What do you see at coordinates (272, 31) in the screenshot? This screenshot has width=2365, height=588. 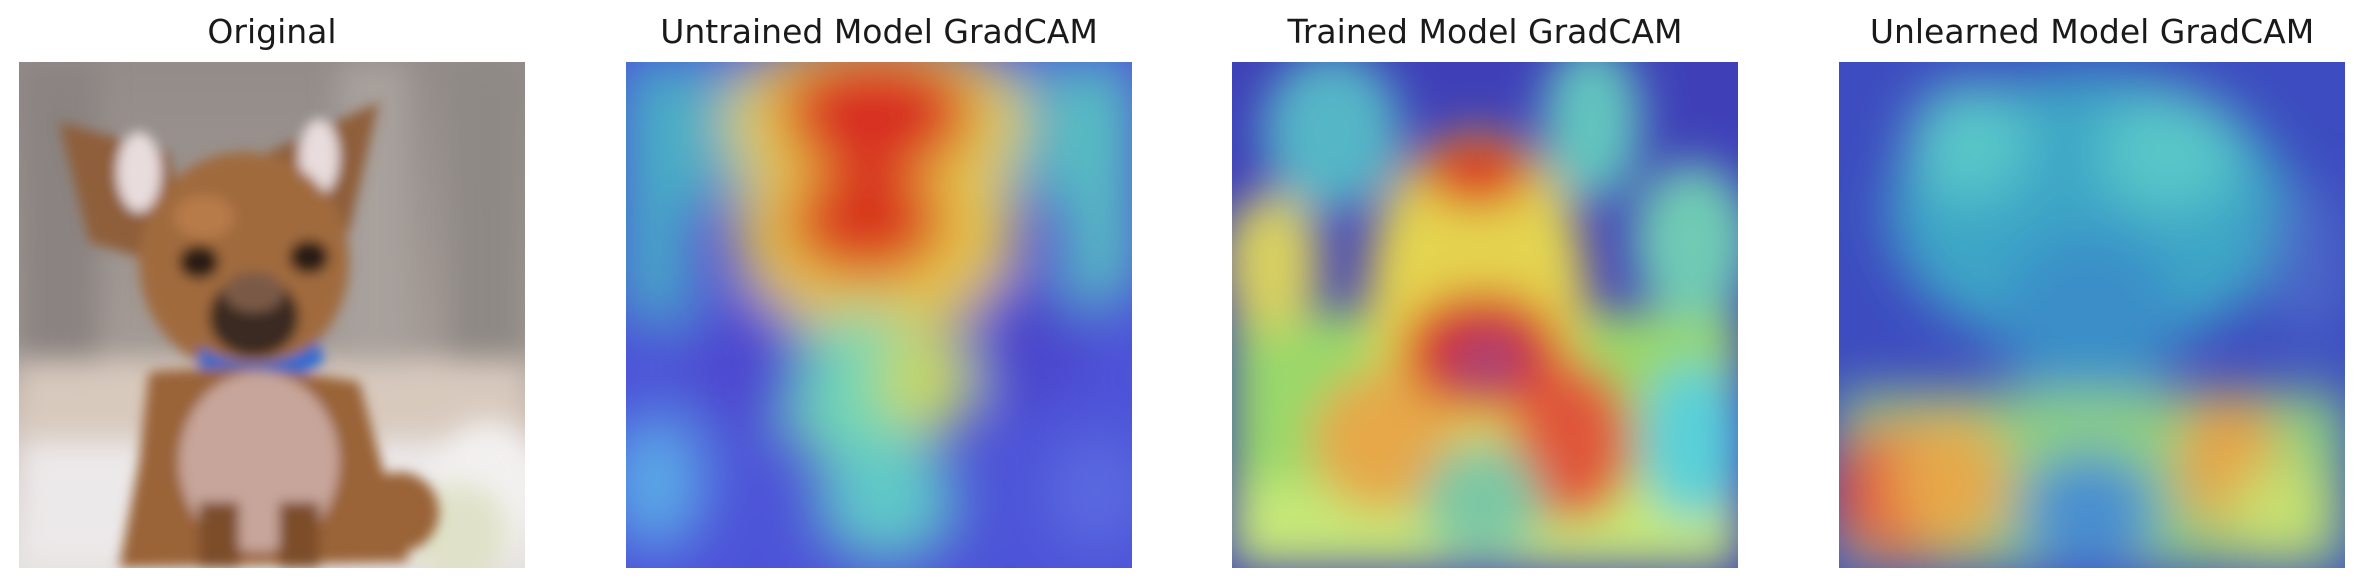 I see `panel-title: Original` at bounding box center [272, 31].